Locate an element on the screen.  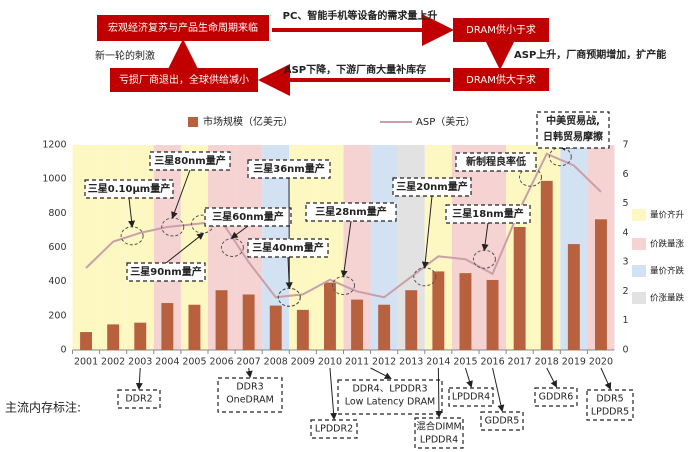
flow-arrow-label: 新一轮的刺激 is located at coordinates (125, 55).